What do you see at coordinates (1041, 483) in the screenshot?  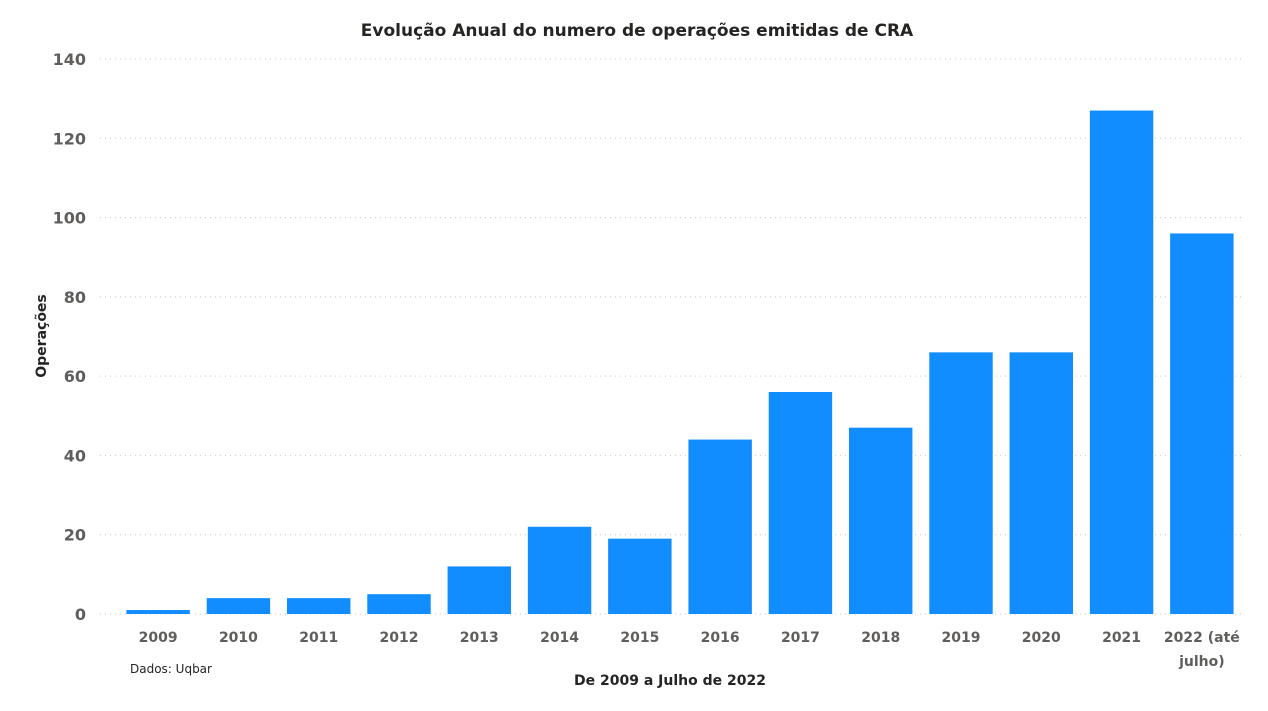 I see `bar-2020` at bounding box center [1041, 483].